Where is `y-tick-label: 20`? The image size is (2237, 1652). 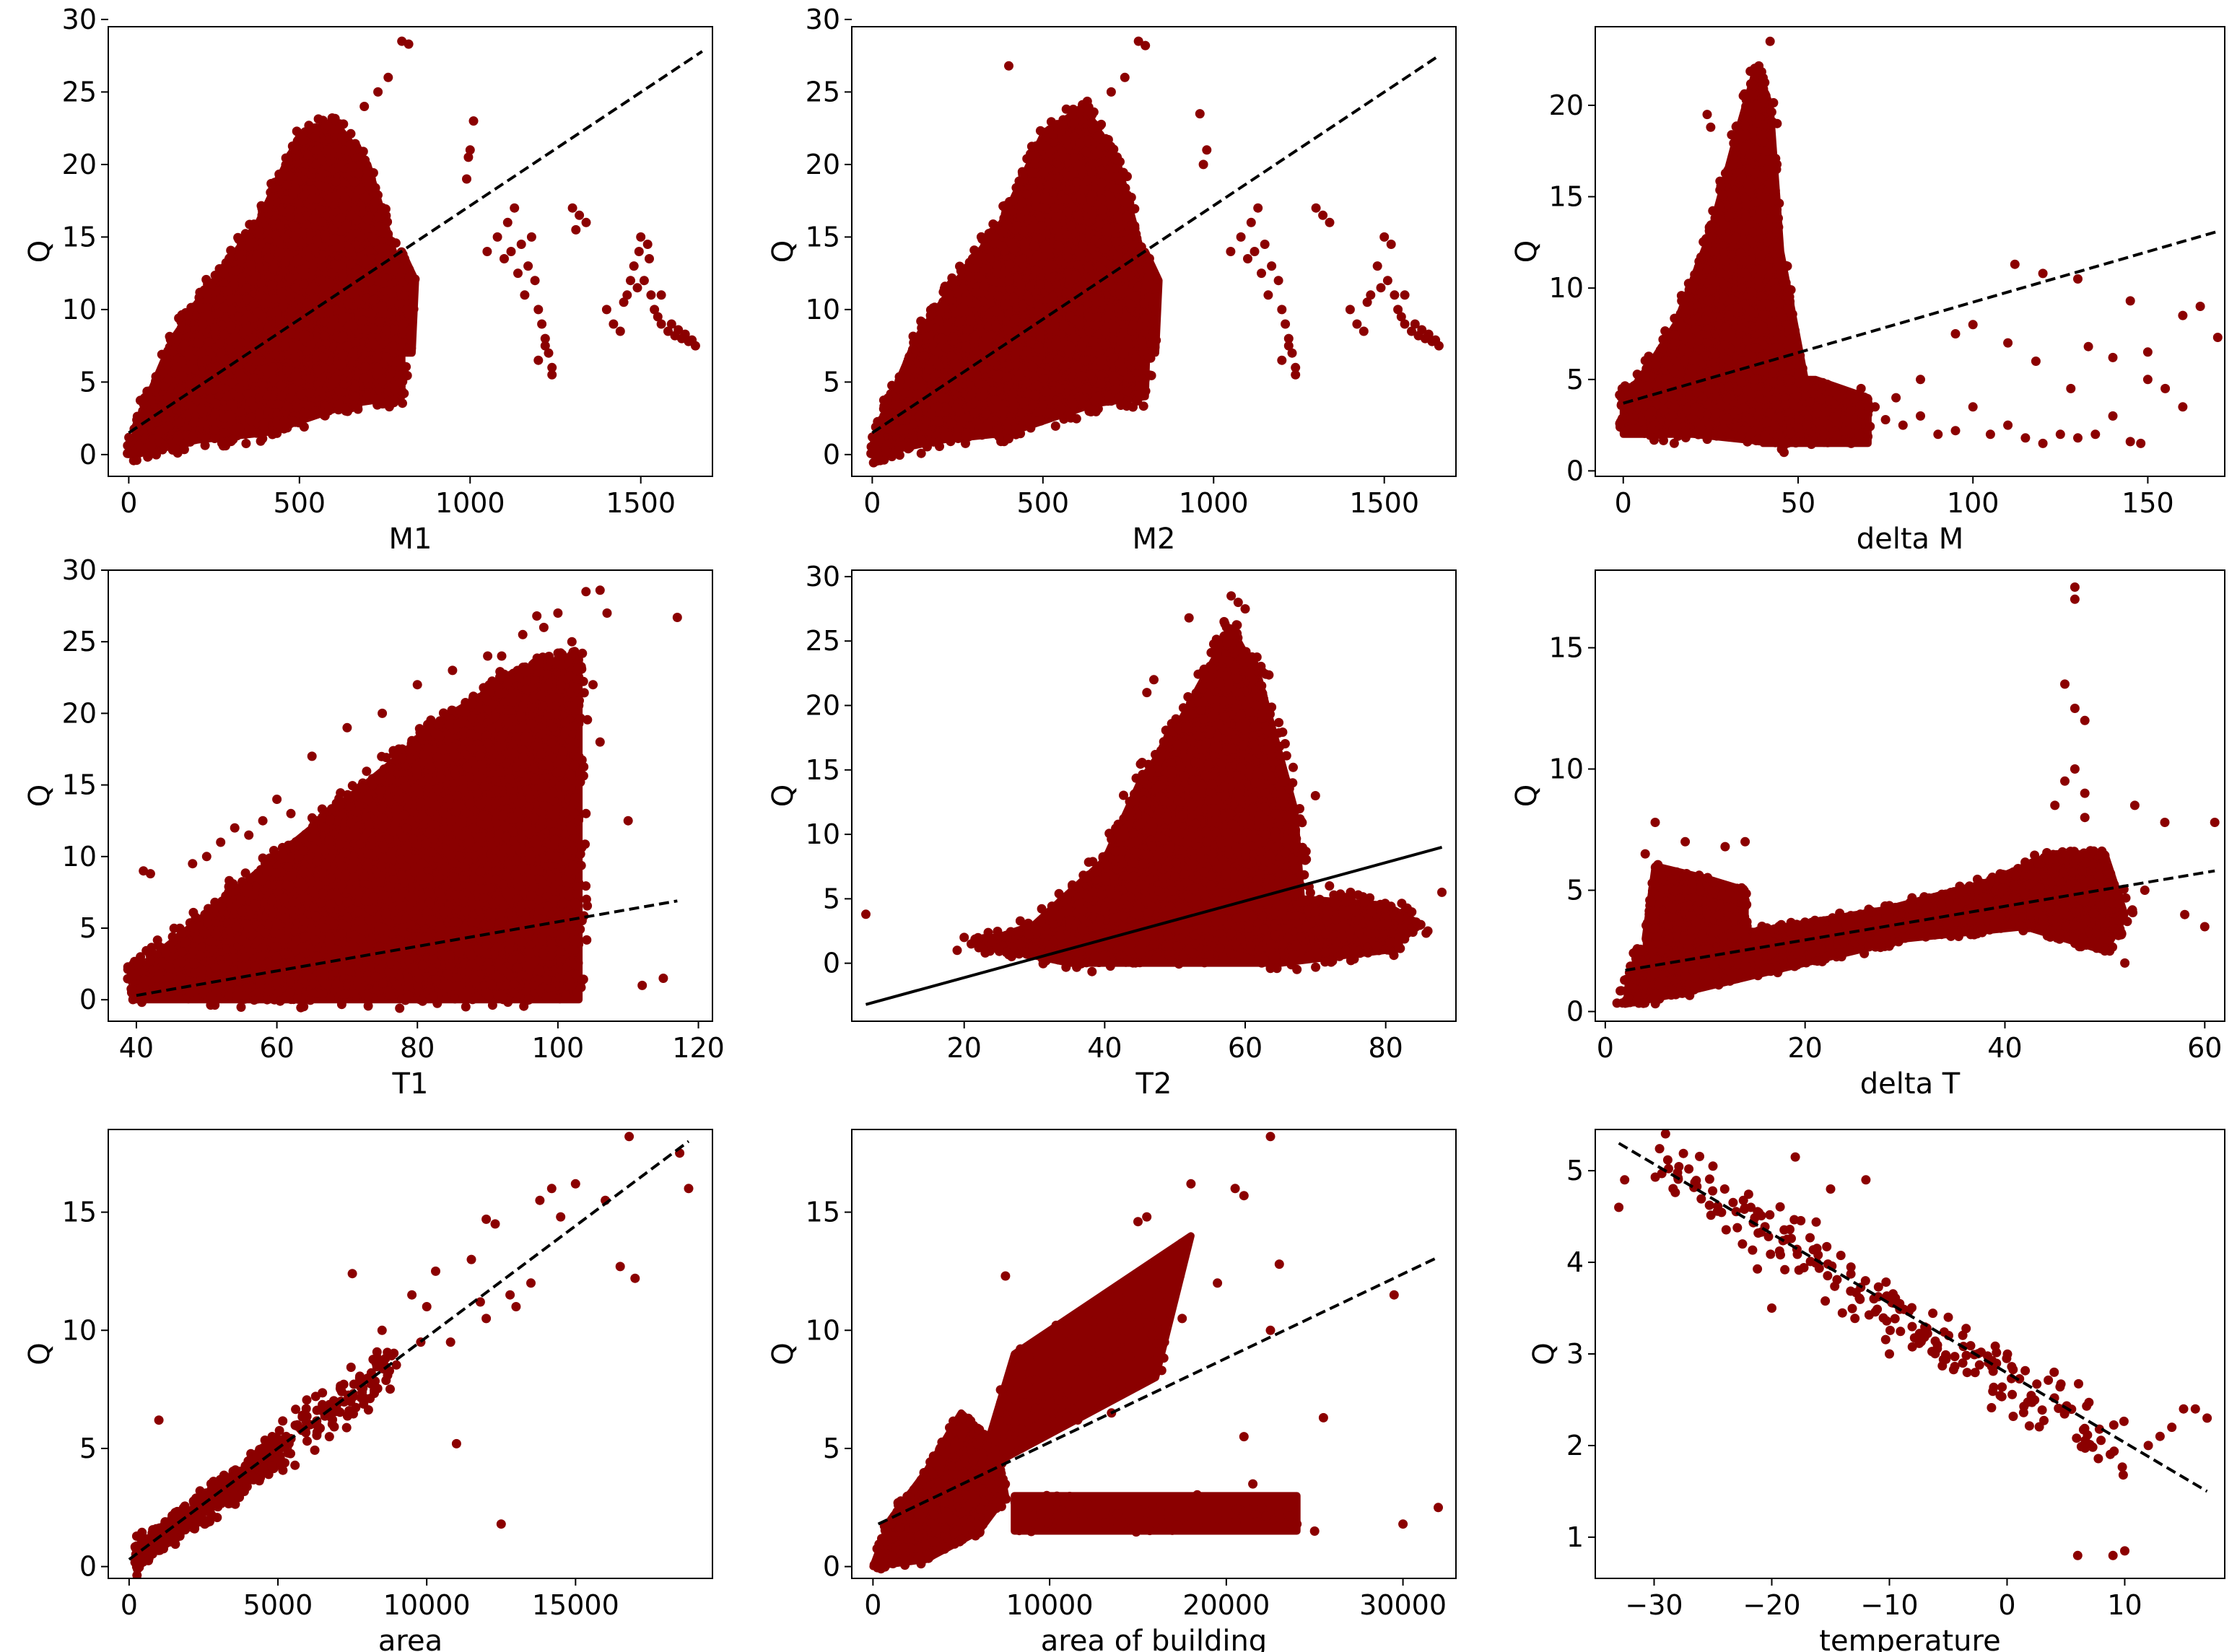 y-tick-label: 20 is located at coordinates (79, 164).